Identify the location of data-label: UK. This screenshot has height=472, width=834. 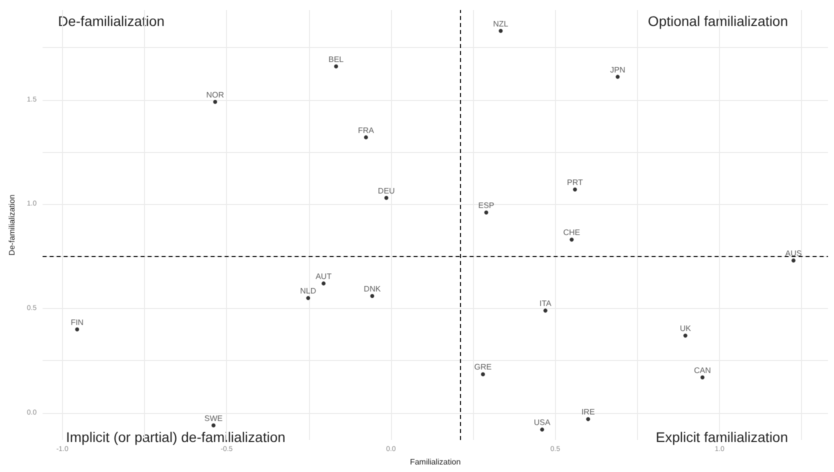
(686, 329).